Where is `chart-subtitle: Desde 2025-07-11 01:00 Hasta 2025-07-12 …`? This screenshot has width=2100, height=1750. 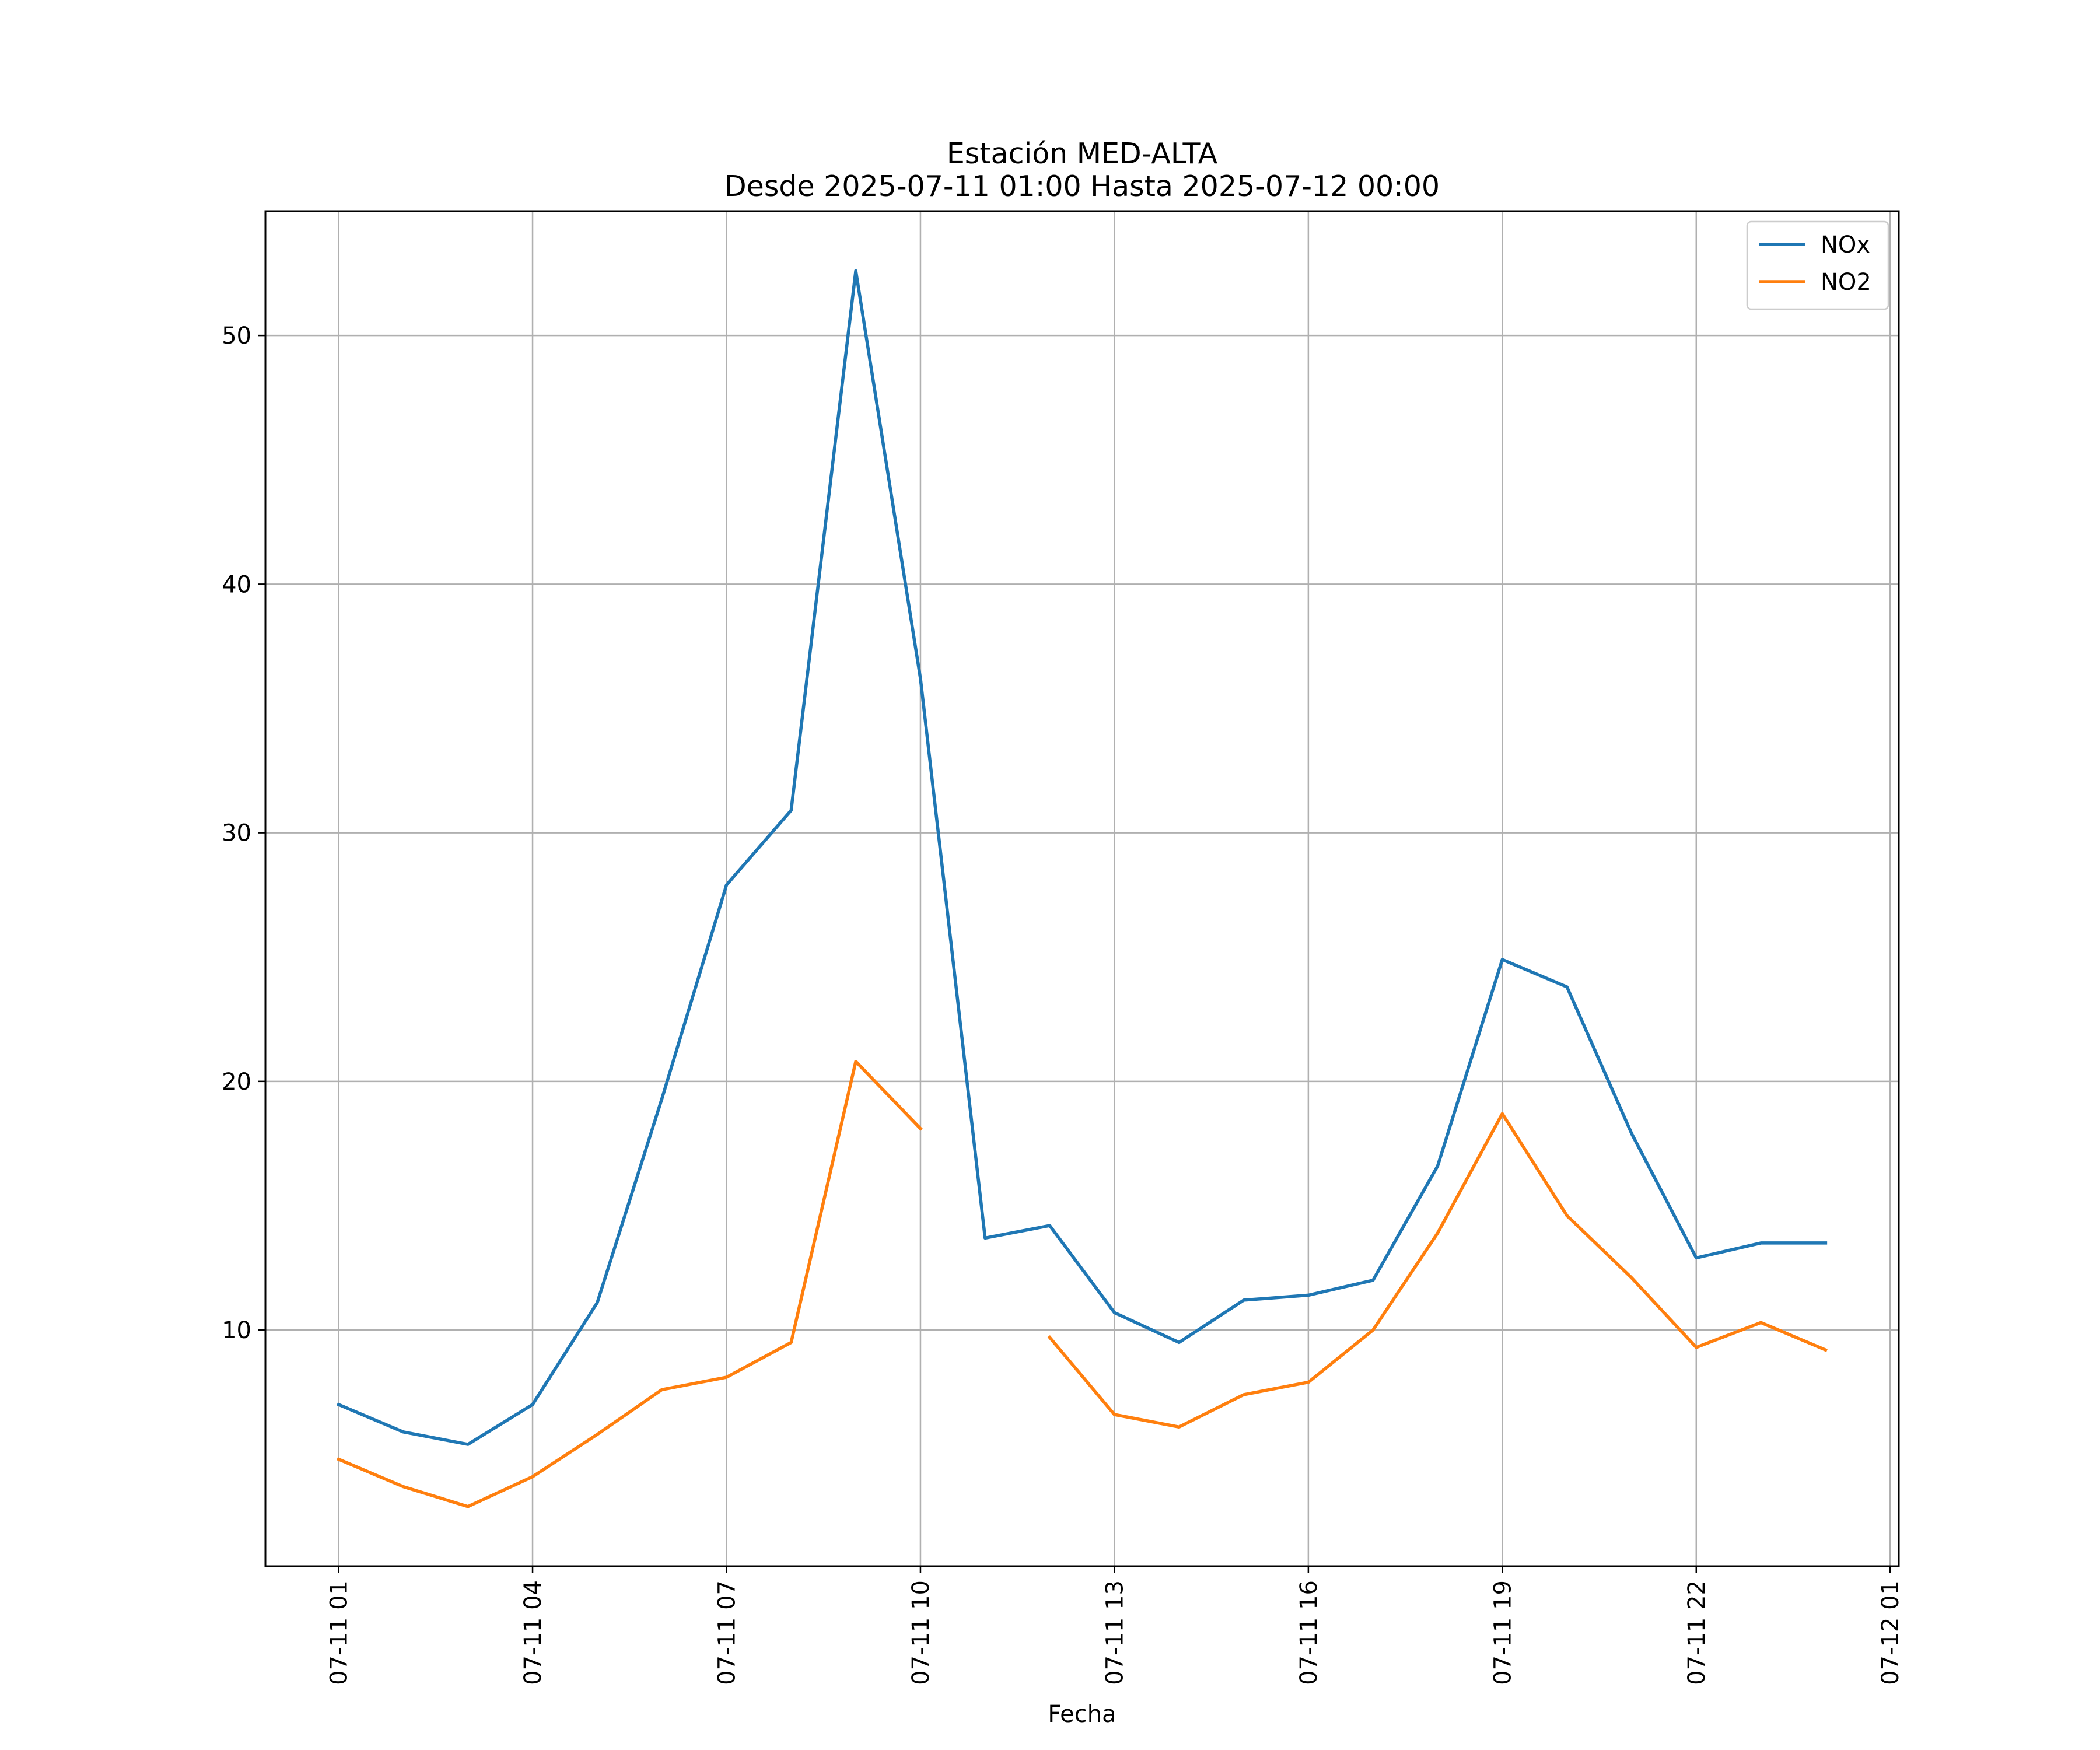
chart-subtitle: Desde 2025-07-11 01:00 Hasta 2025-07-12 … is located at coordinates (1082, 187).